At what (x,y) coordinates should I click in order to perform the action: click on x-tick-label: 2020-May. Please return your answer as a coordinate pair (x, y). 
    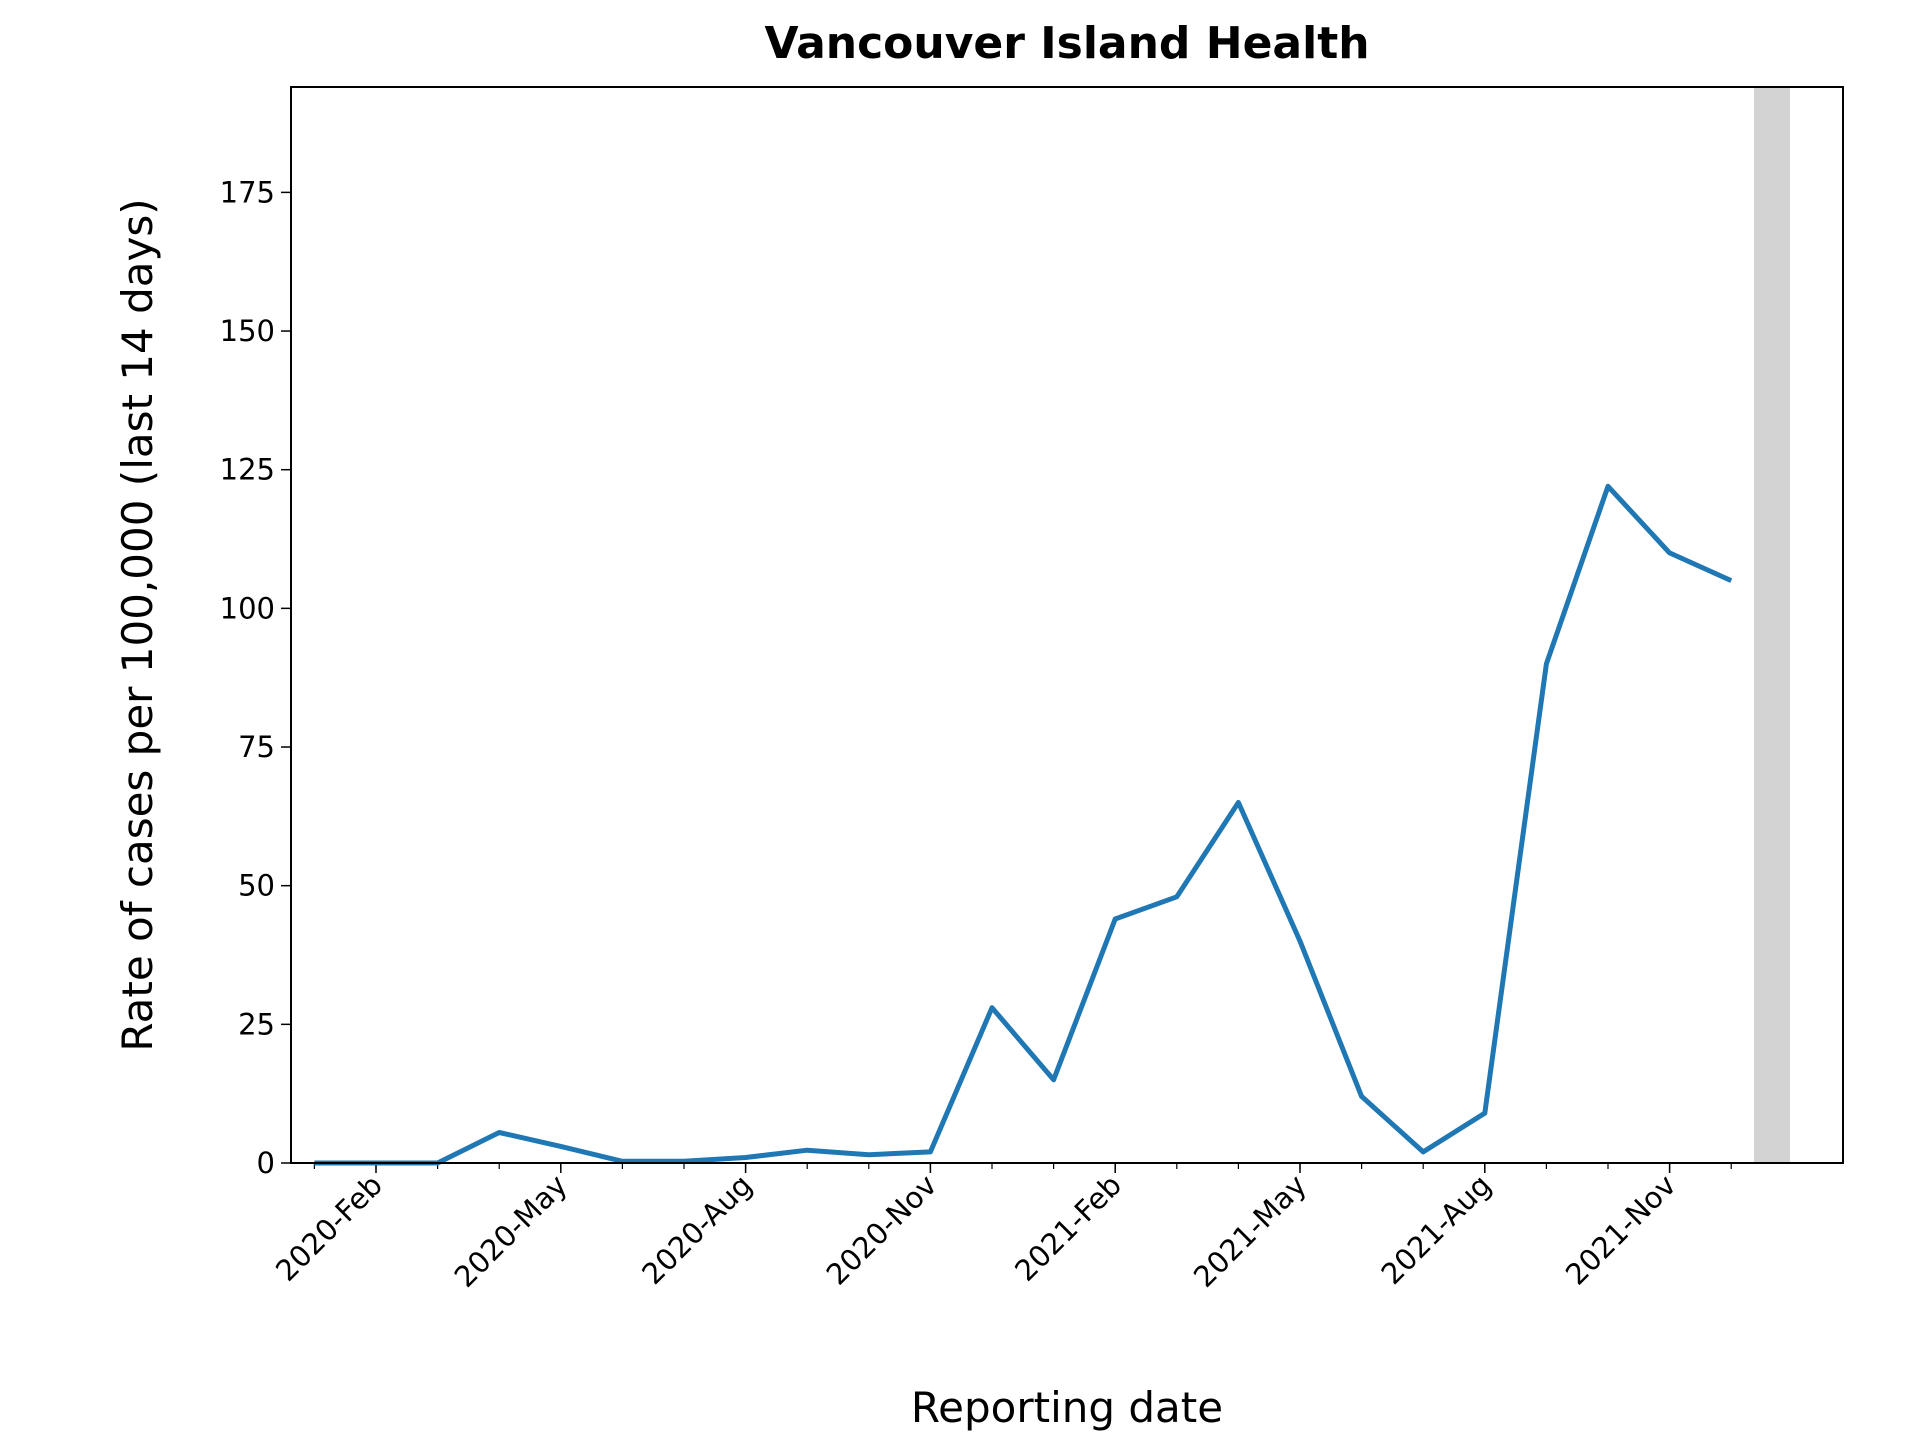
    Looking at the image, I should click on (511, 1231).